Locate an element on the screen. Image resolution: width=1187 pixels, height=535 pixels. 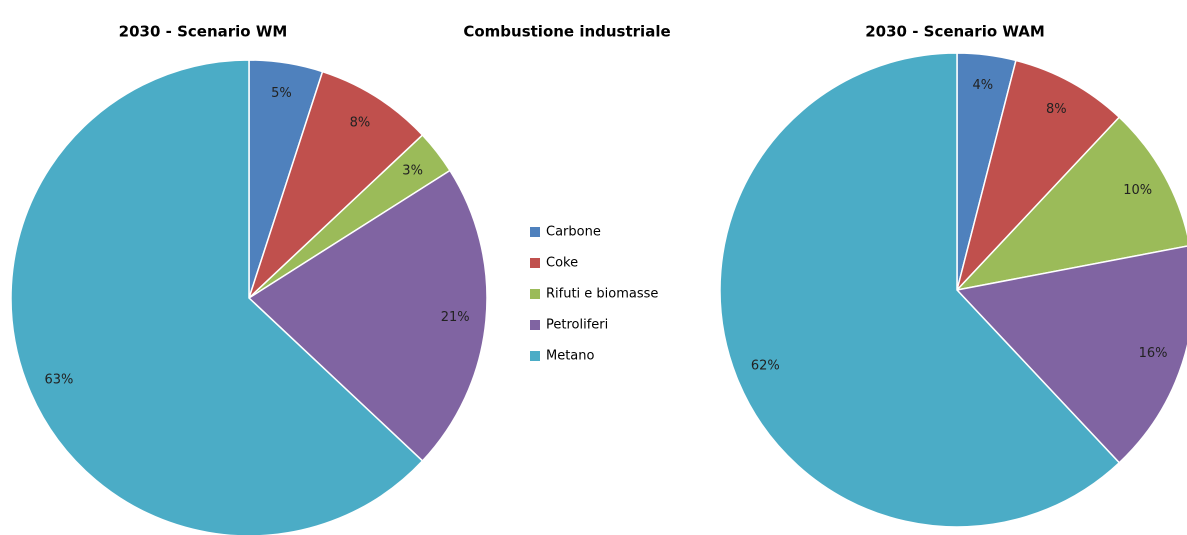
main-title: Combustione industriale is located at coordinates (566, 32).